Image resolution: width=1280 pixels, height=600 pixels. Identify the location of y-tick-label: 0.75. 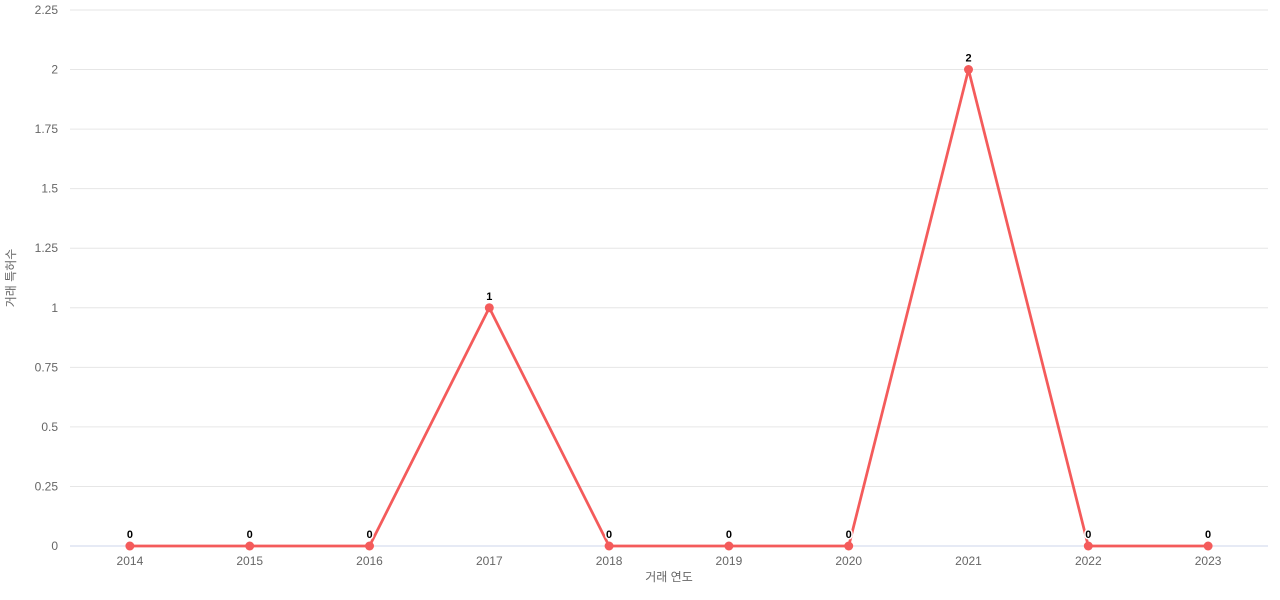
(47, 367).